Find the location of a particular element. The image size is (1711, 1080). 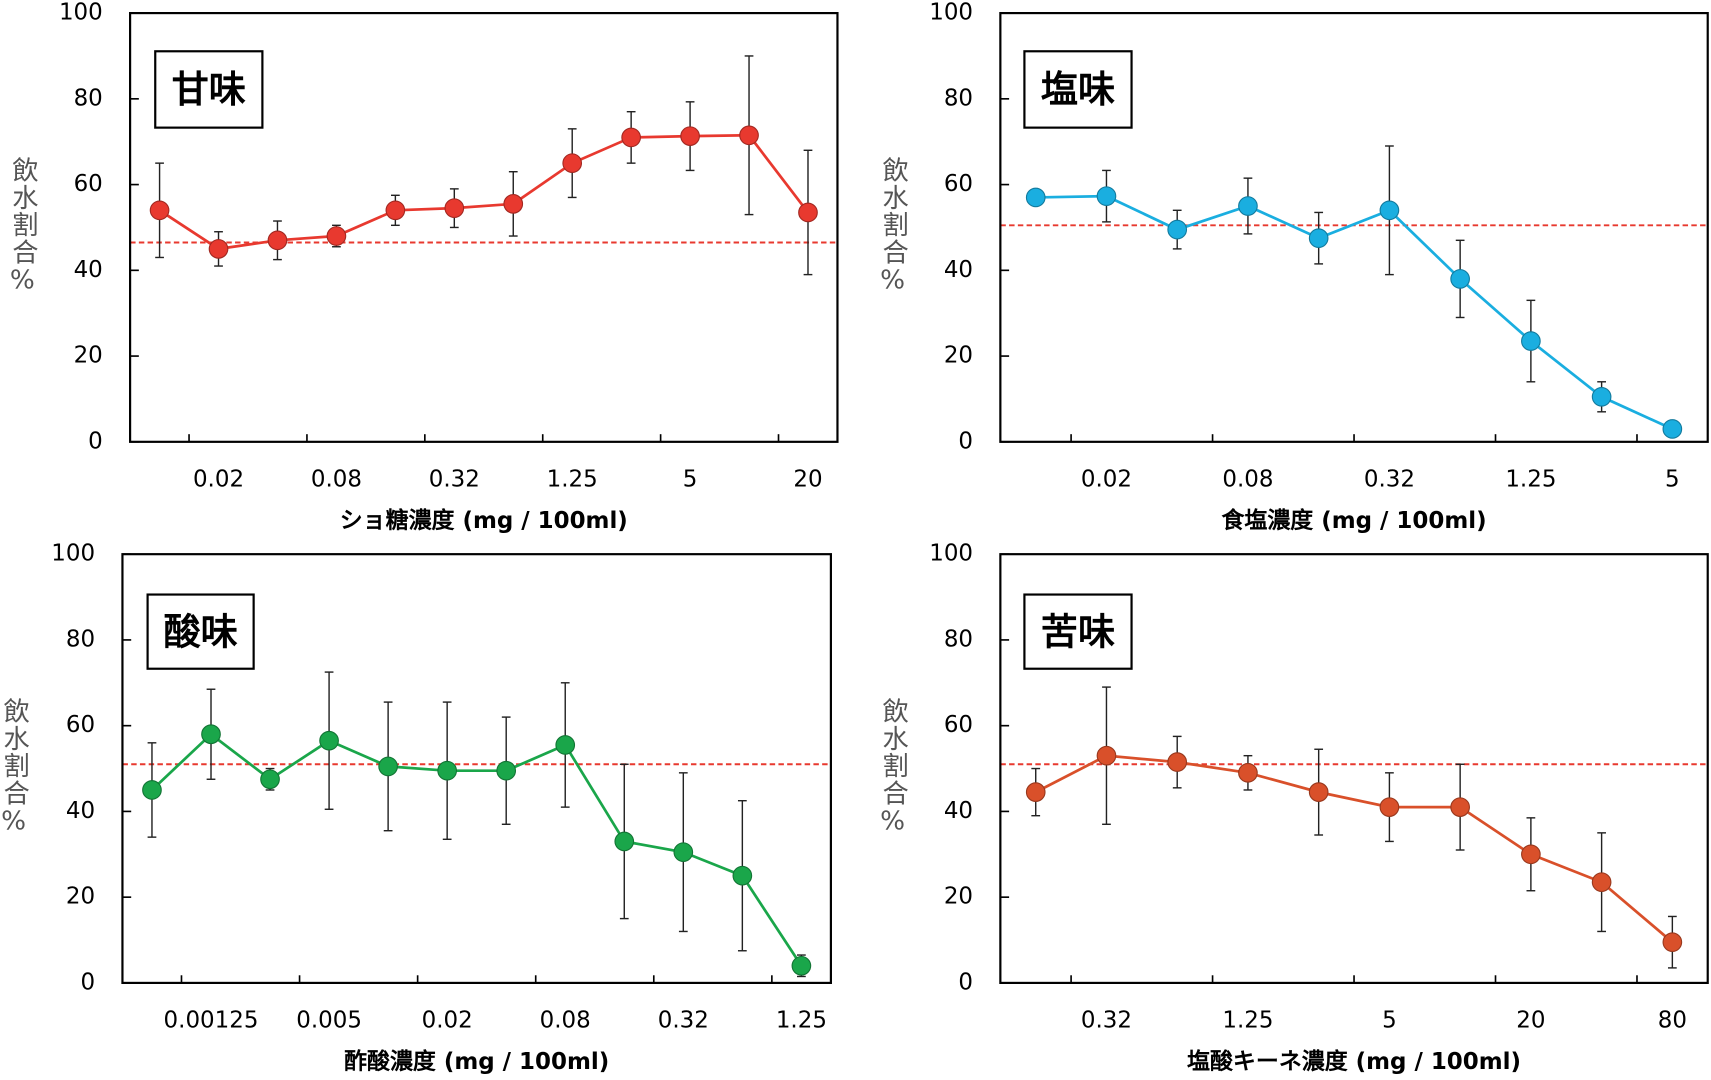

x-axis-title: 酢酸濃度 (mg / 100ml) is located at coordinates (476, 1061).